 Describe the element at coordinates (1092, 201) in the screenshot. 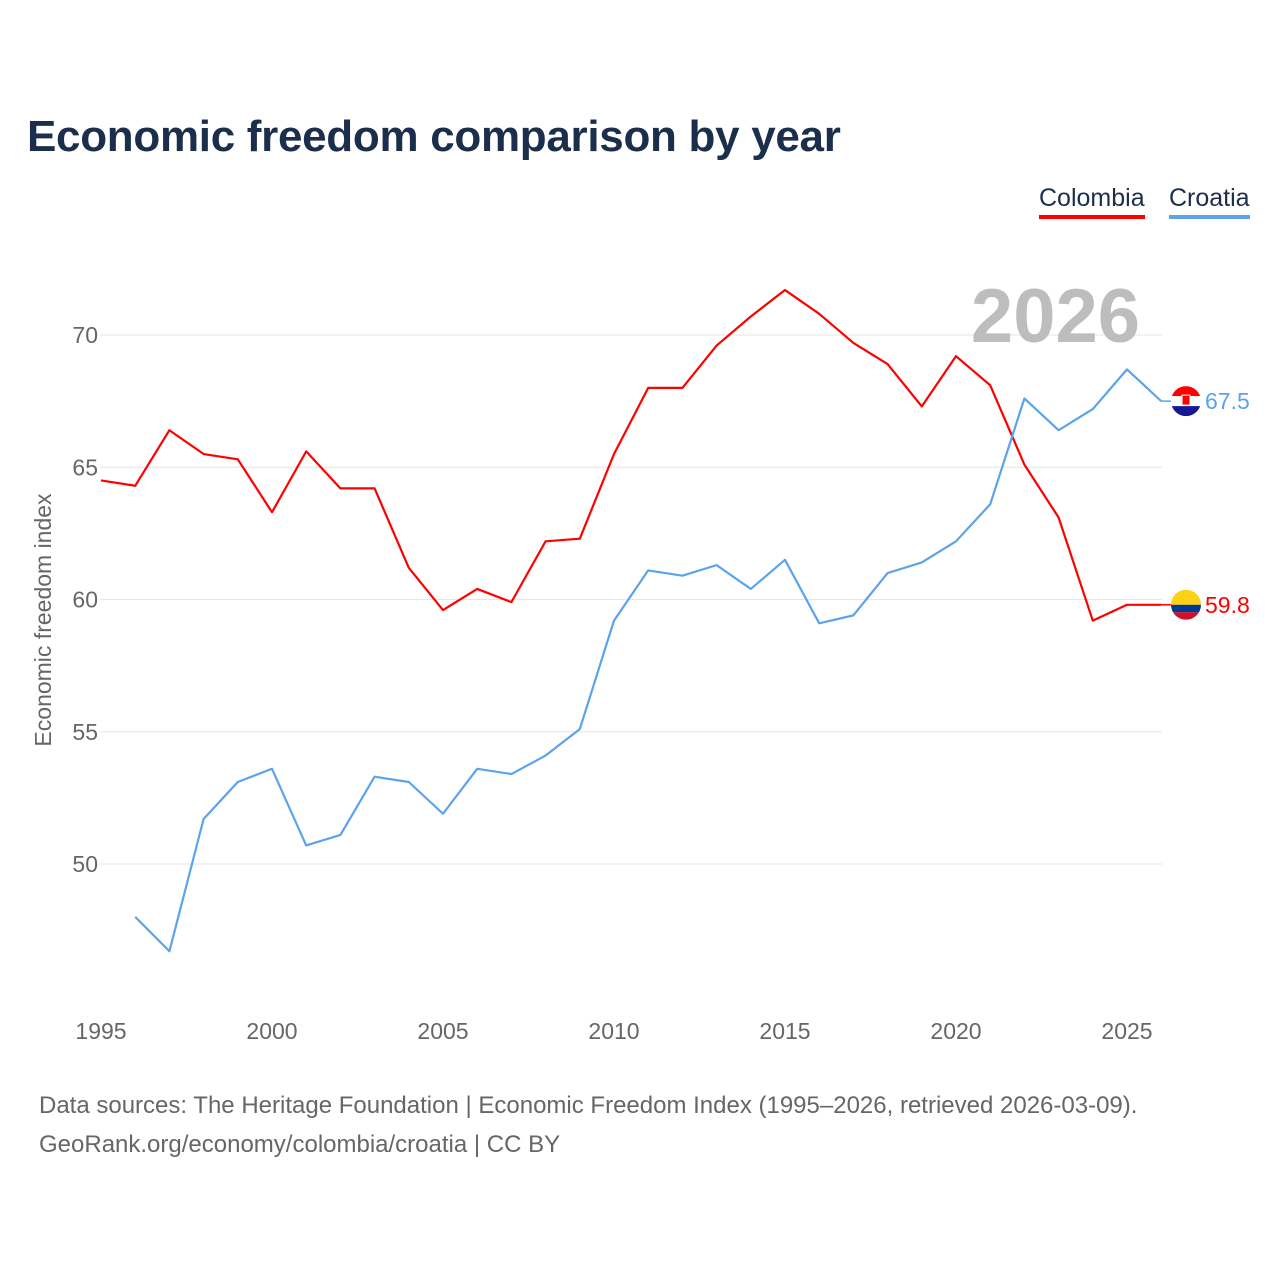

I see `legend-colombia: Colombia` at that location.